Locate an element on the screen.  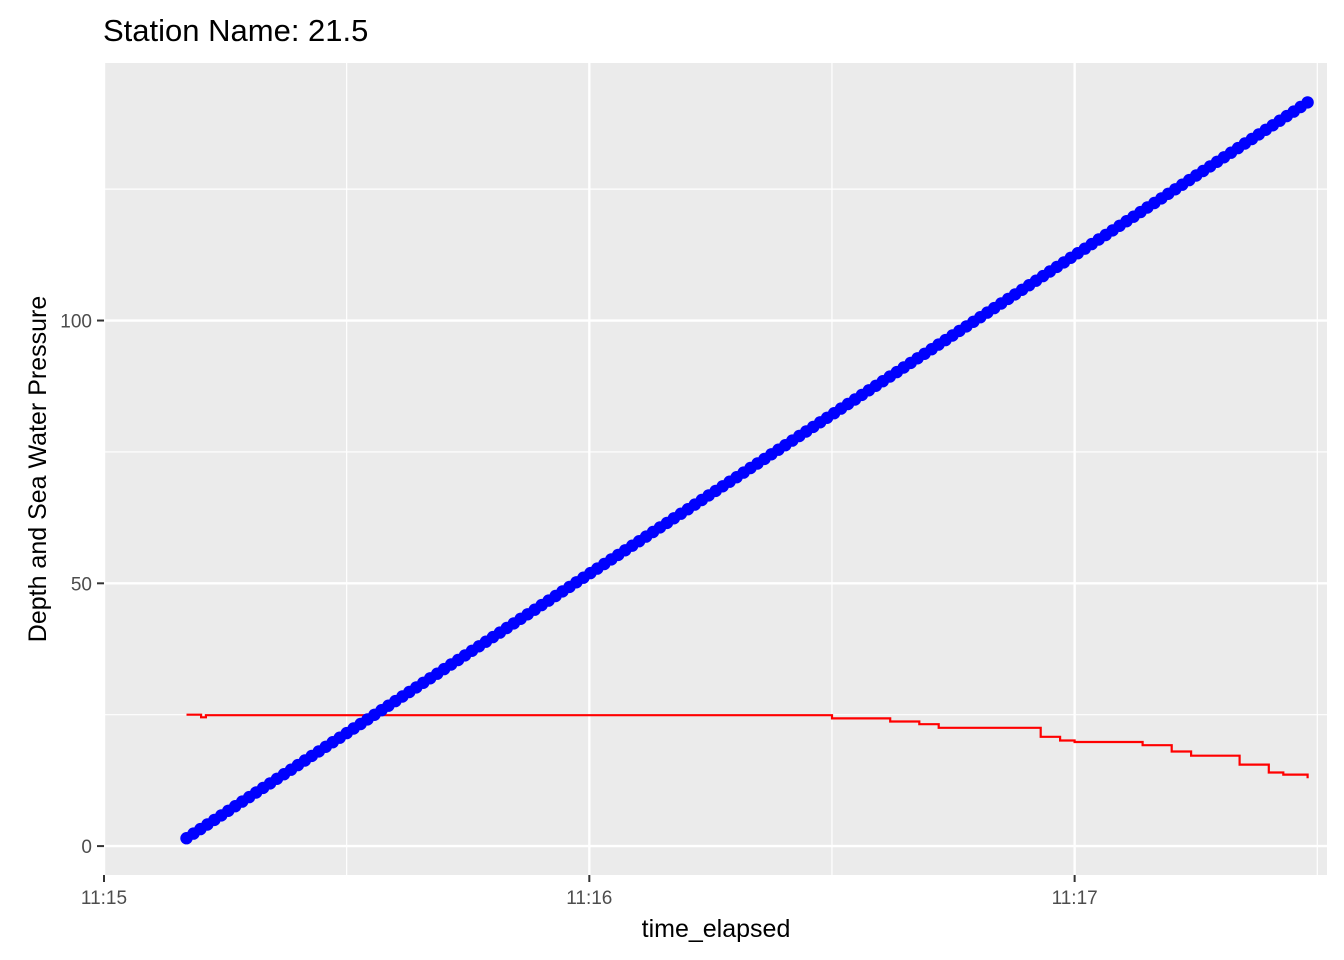
x-axis: 11:15 11:16 11:17 is located at coordinates (589, 892).